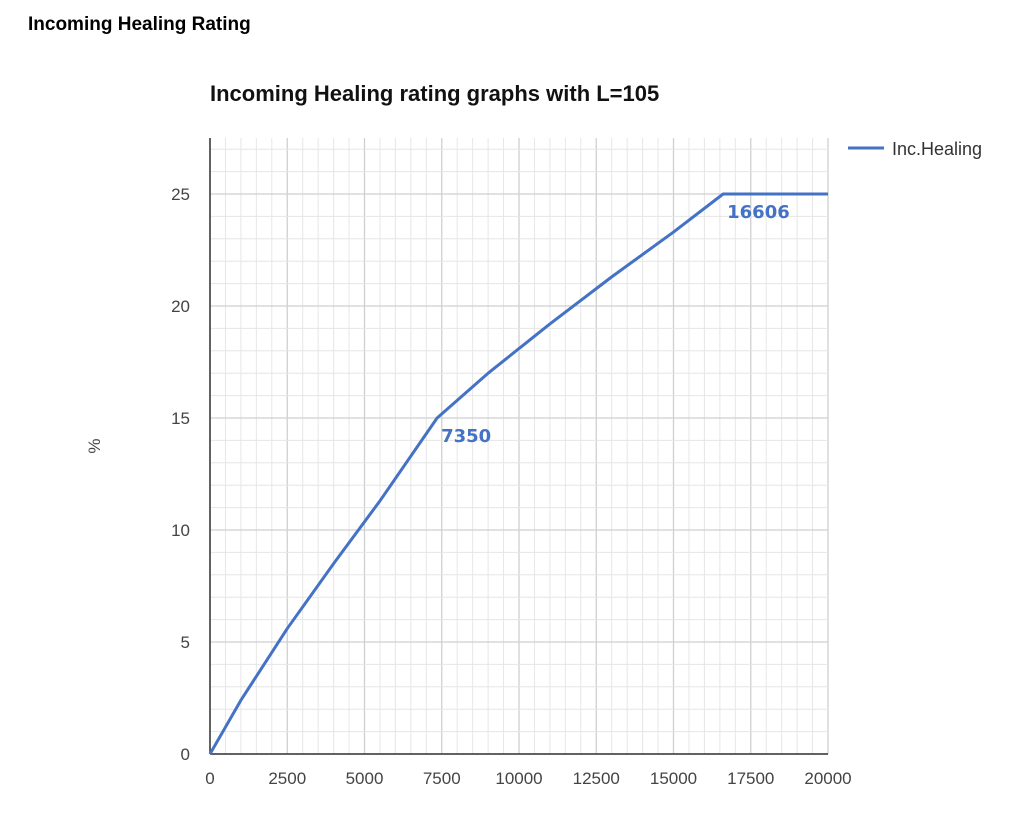 This screenshot has width=1024, height=818. I want to click on legend-label-inc-healing: Inc.Healing, so click(937, 149).